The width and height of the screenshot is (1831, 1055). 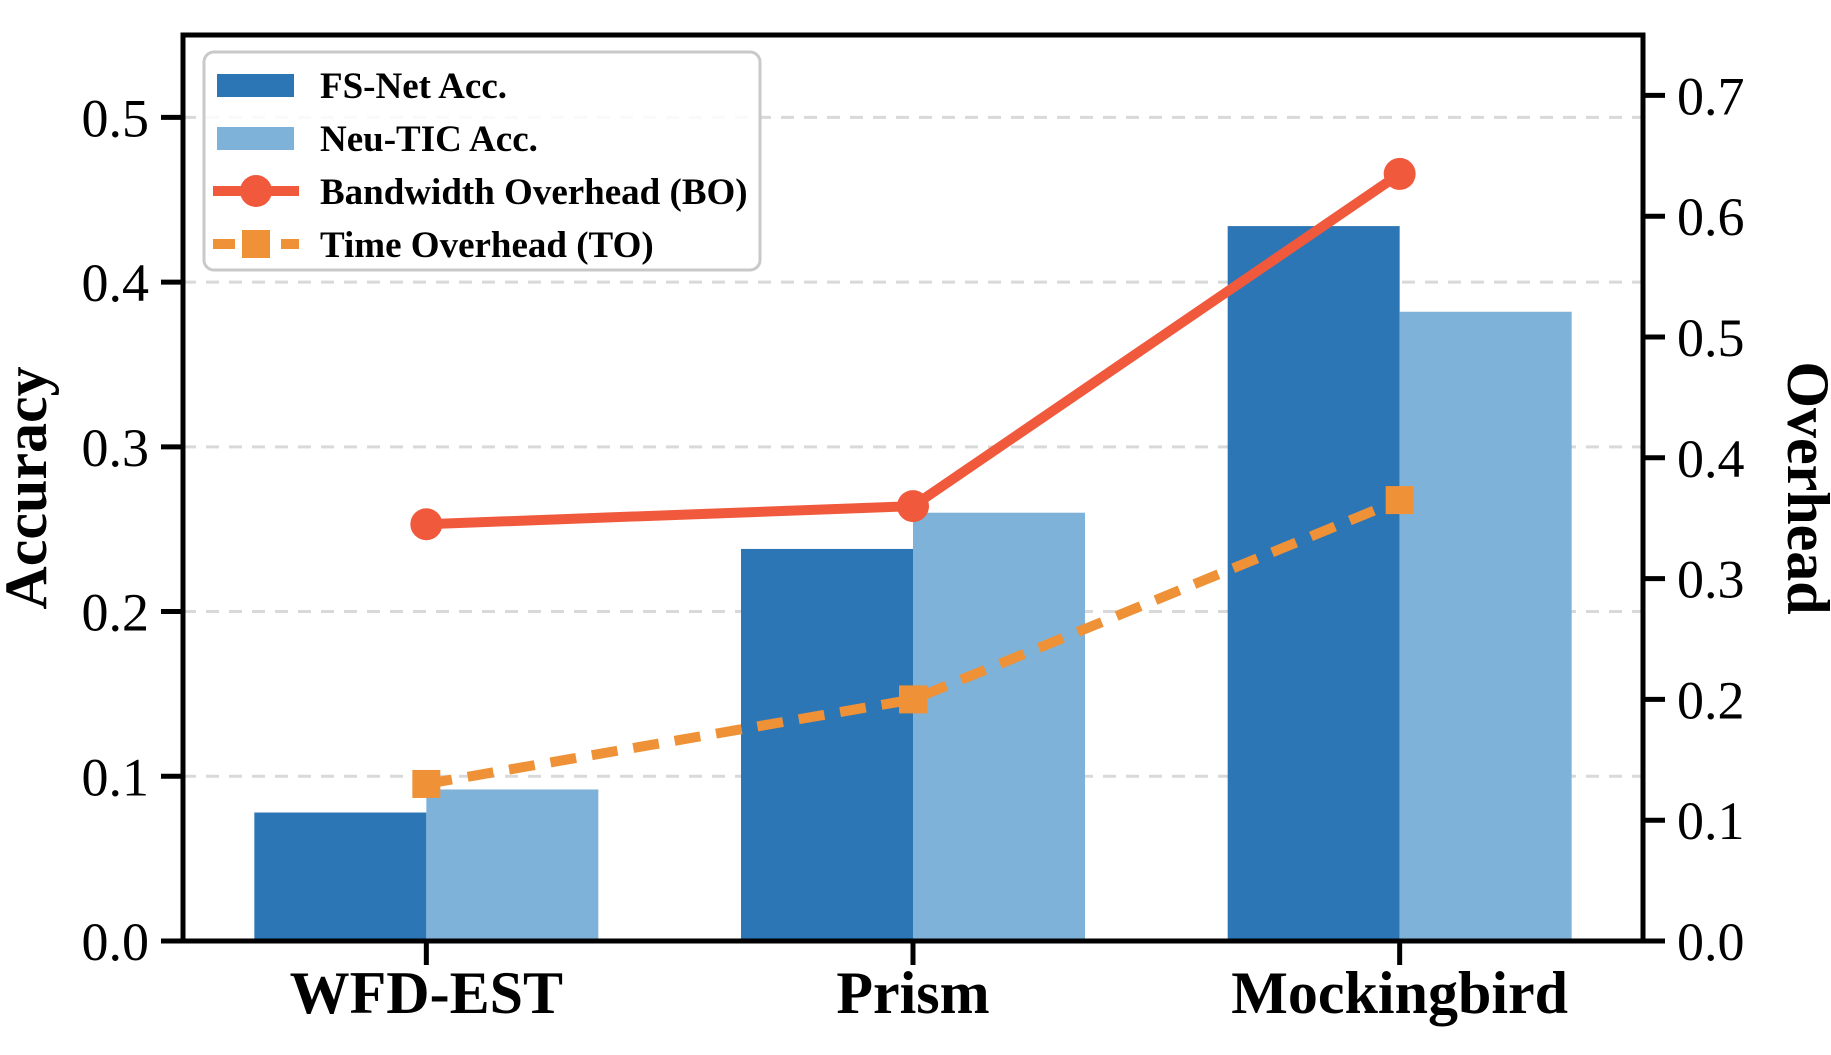 I want to click on right-tick-label: 0.3, so click(x=1711, y=580).